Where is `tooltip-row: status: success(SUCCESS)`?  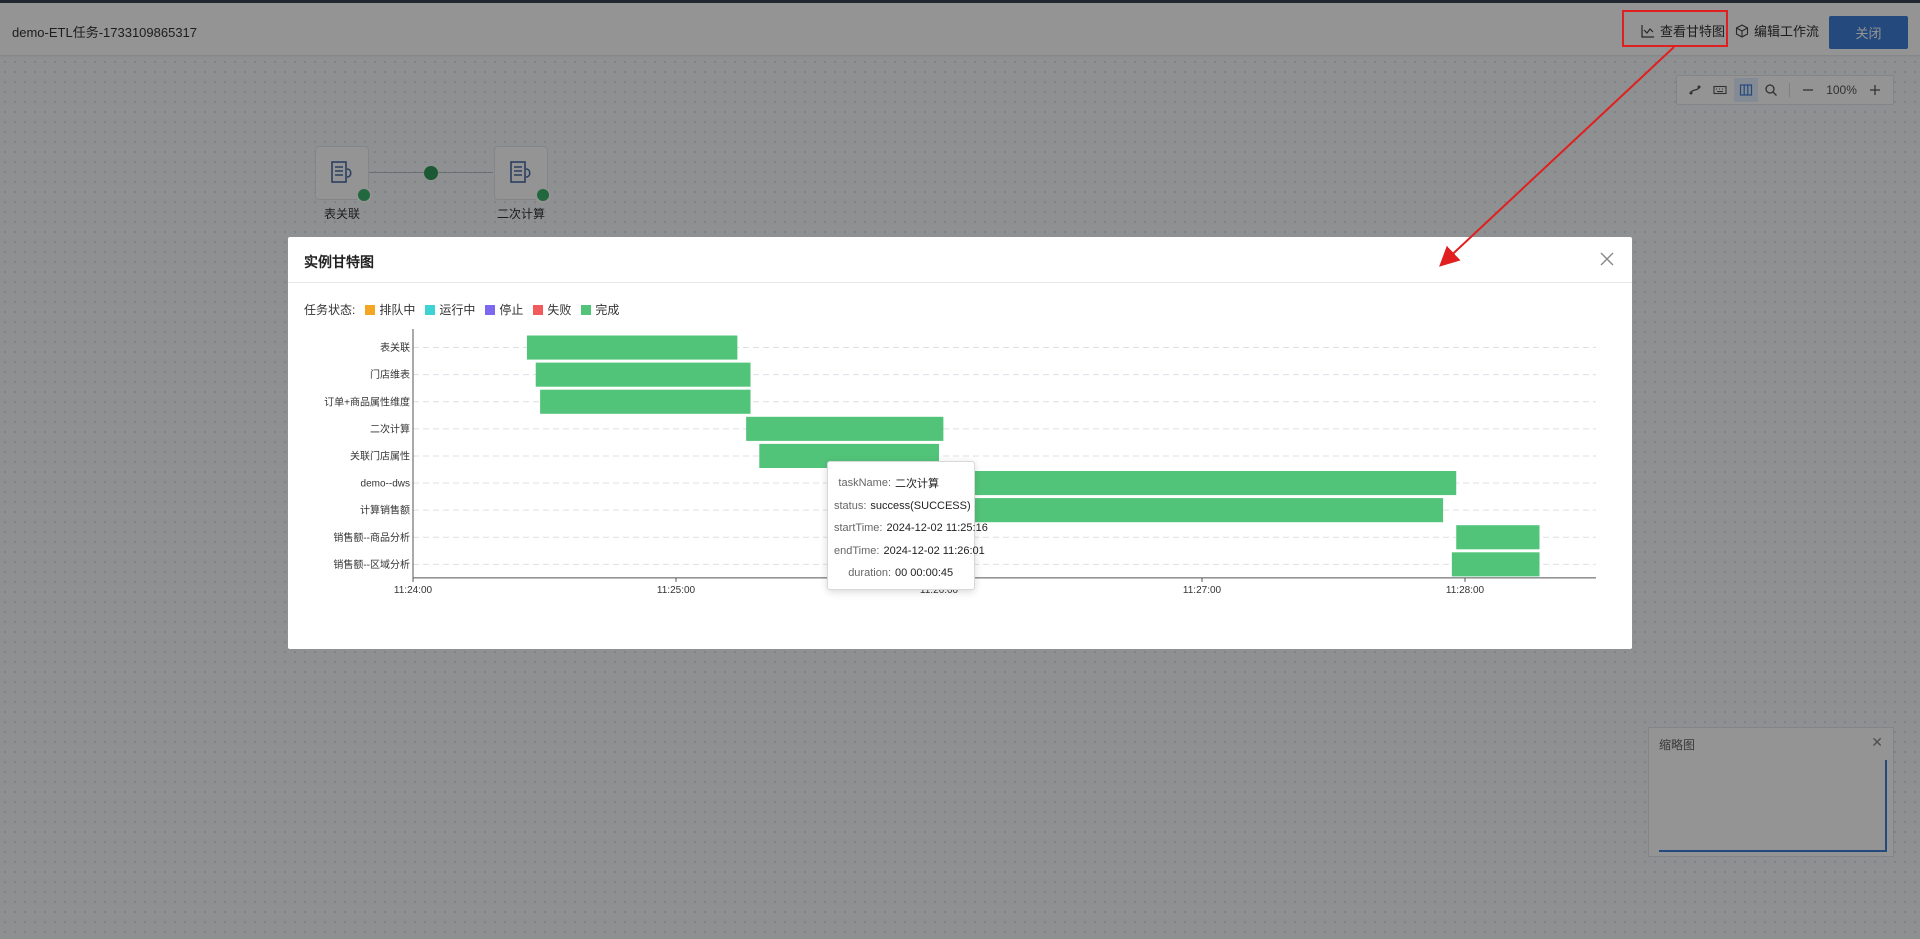 tooltip-row: status: success(SUCCESS) is located at coordinates (902, 506).